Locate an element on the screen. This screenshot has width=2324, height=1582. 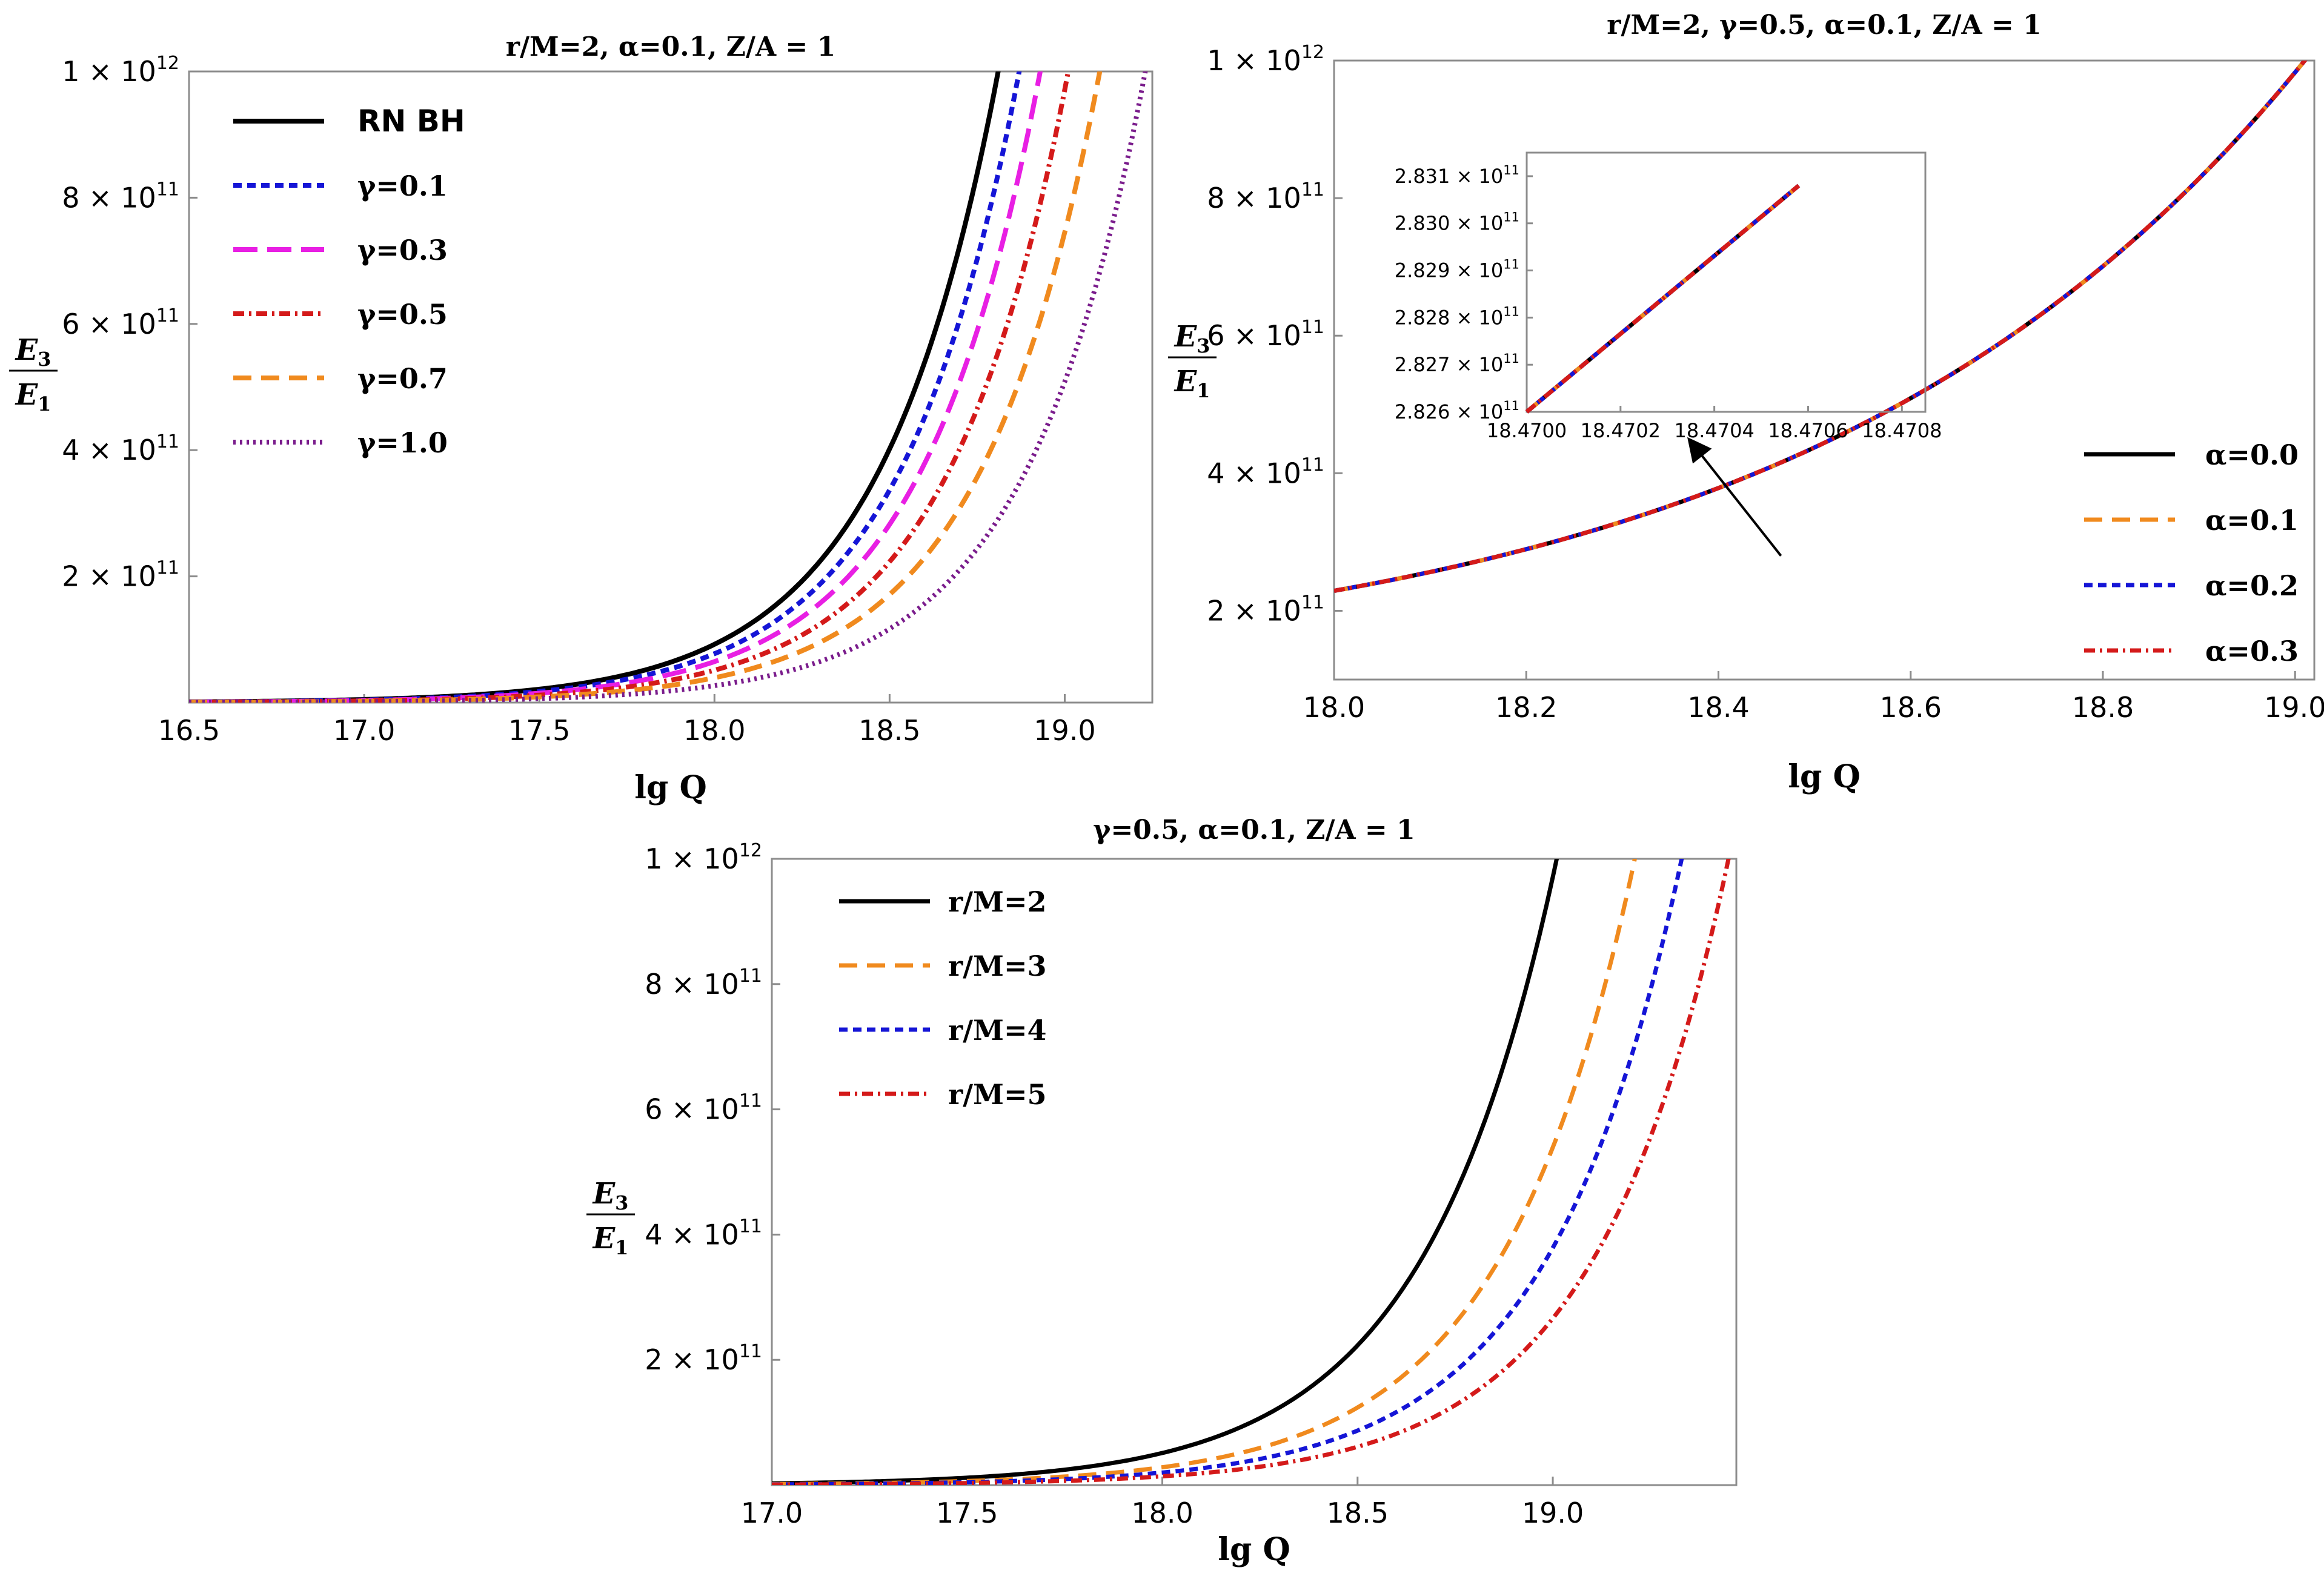
legend-label: r/M=2 is located at coordinates (997, 901).